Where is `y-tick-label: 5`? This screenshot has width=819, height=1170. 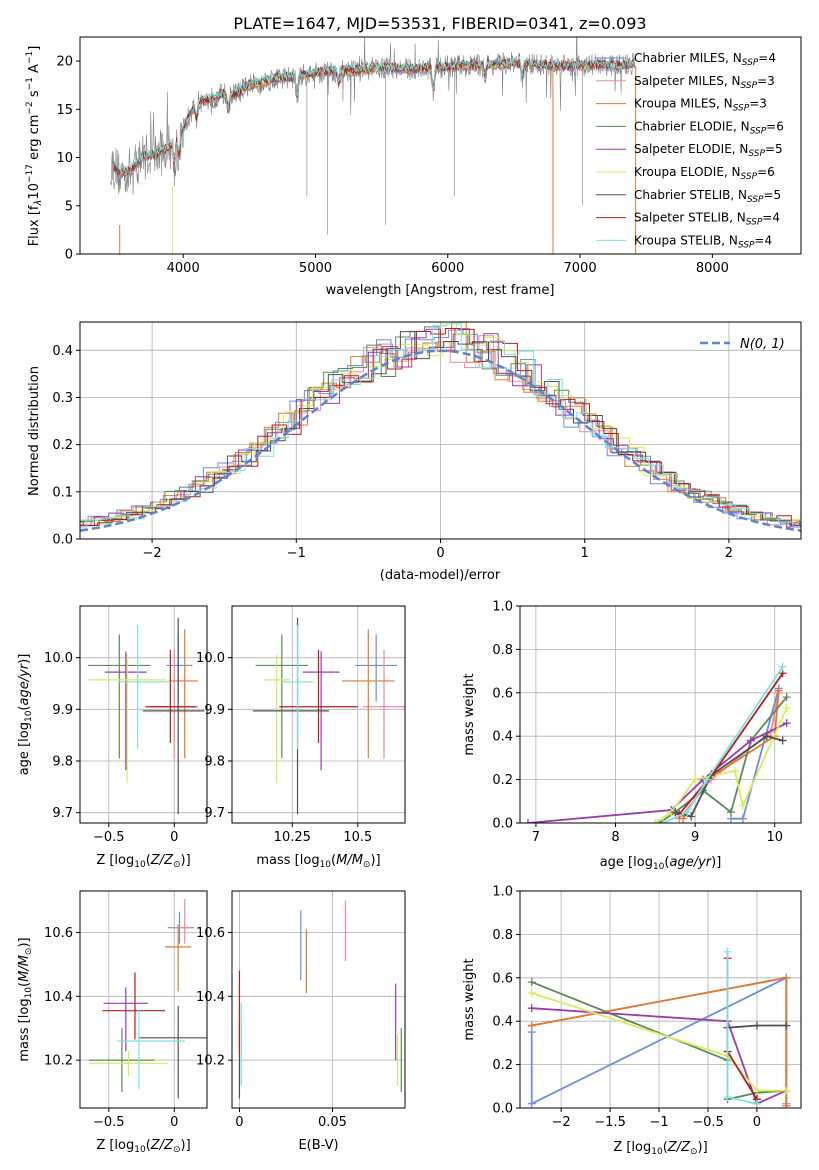 y-tick-label: 5 is located at coordinates (69, 206).